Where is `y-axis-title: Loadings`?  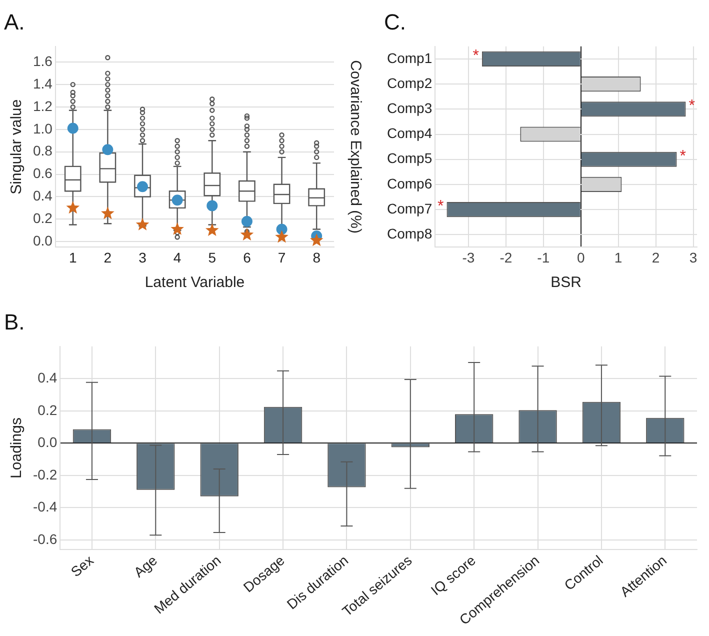
y-axis-title: Loadings is located at coordinates (17, 448).